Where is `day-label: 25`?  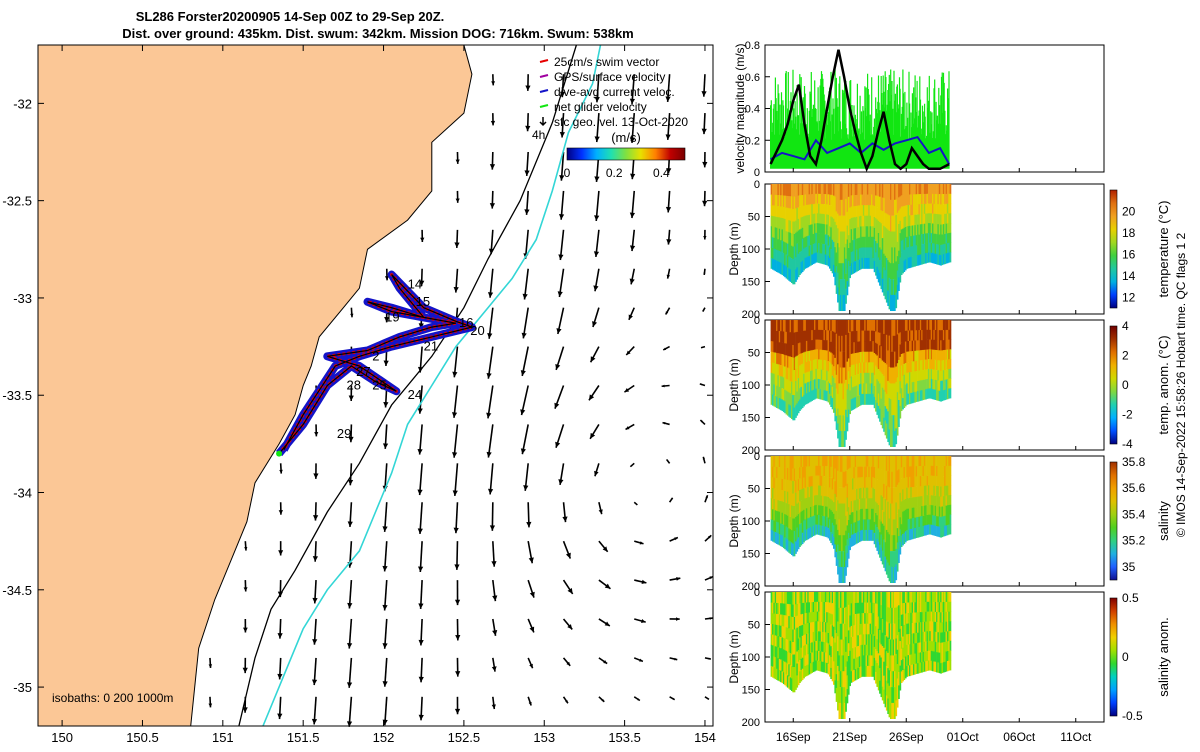 day-label: 25 is located at coordinates (379, 385).